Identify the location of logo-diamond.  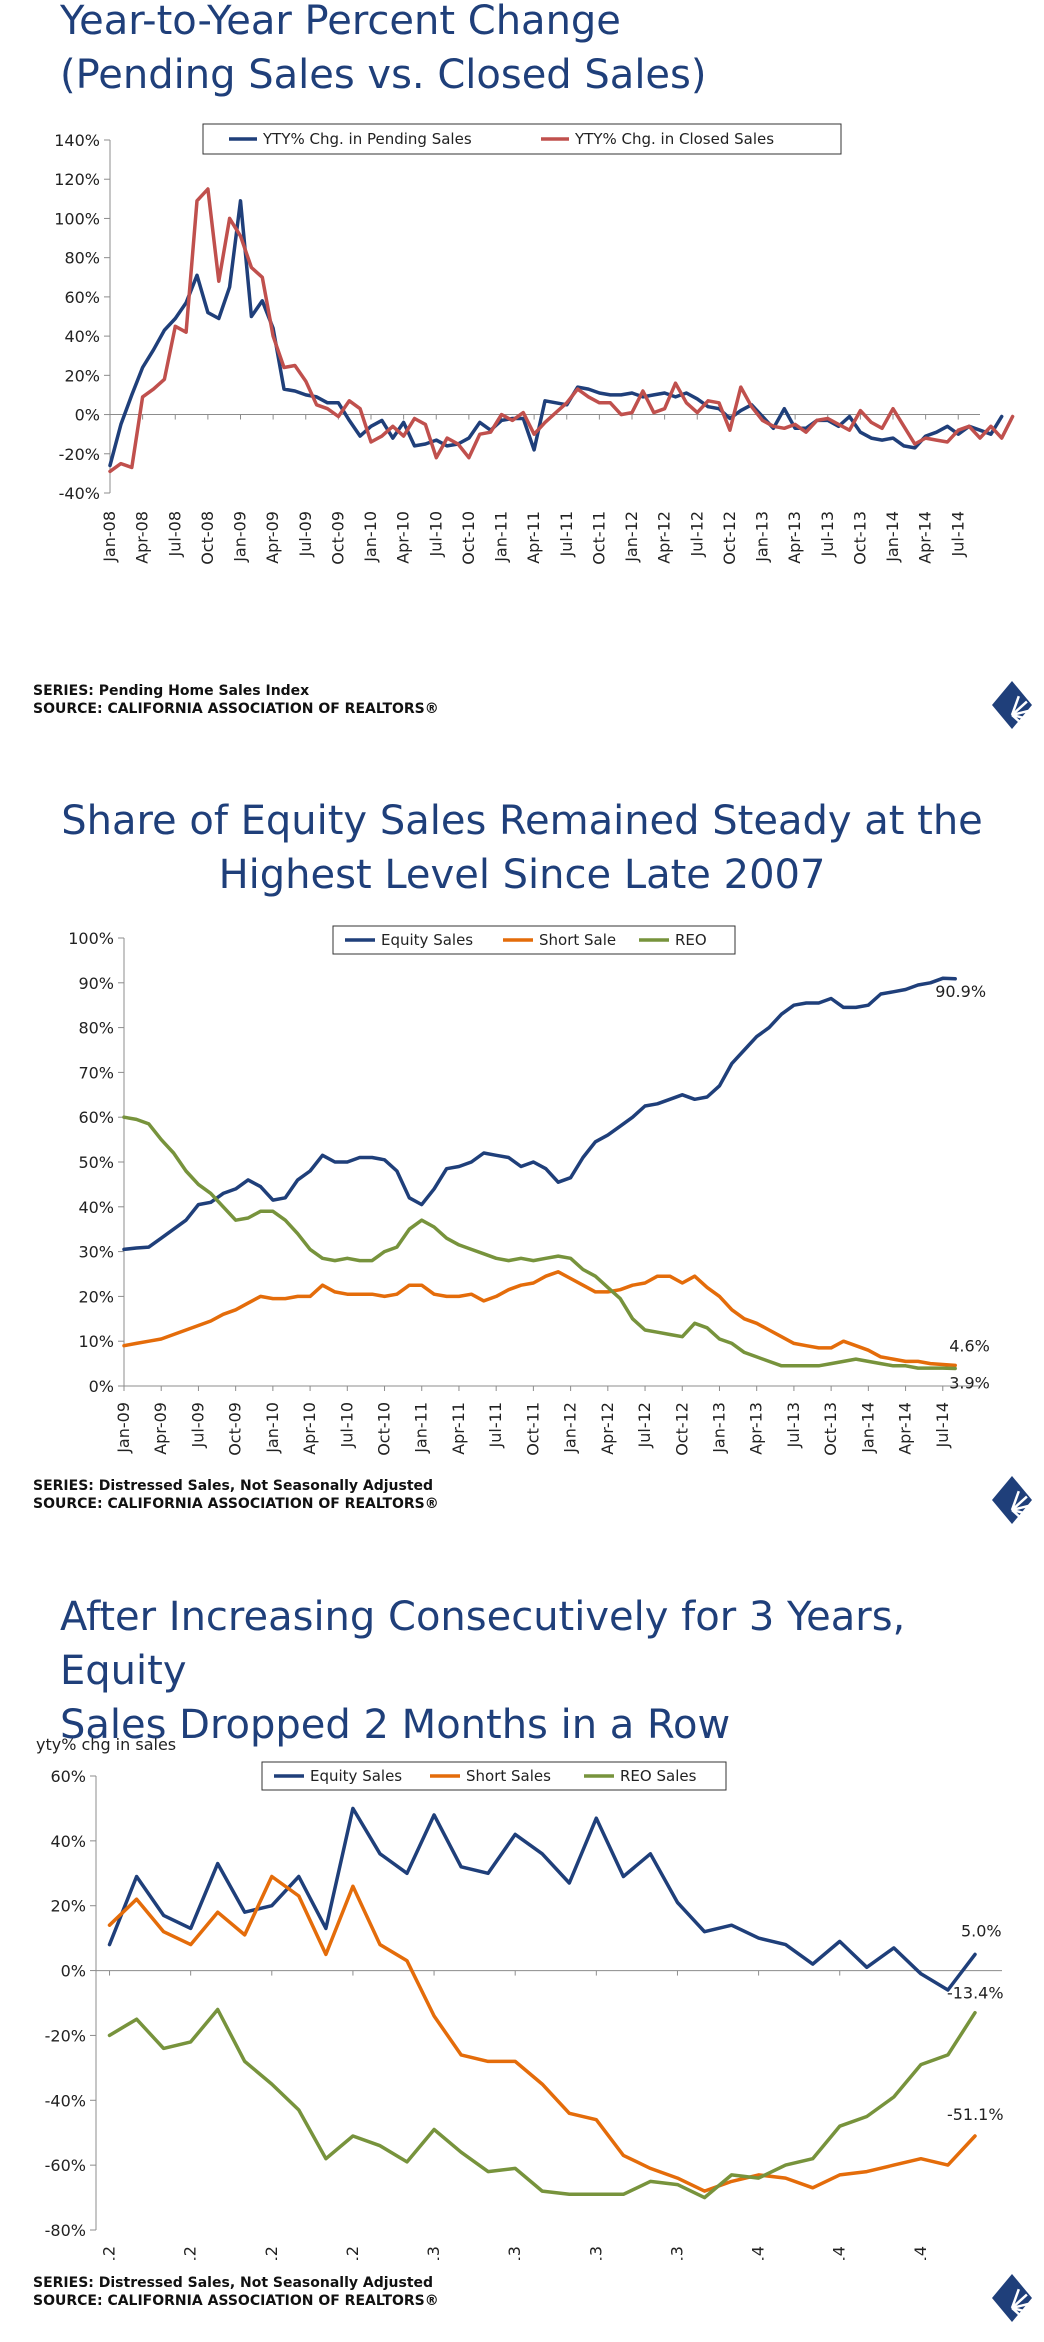
(1012, 705).